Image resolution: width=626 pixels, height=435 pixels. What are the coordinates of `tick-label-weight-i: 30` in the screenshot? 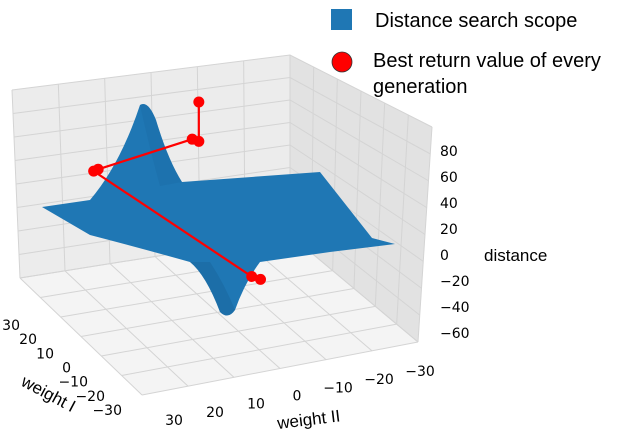 It's located at (11, 326).